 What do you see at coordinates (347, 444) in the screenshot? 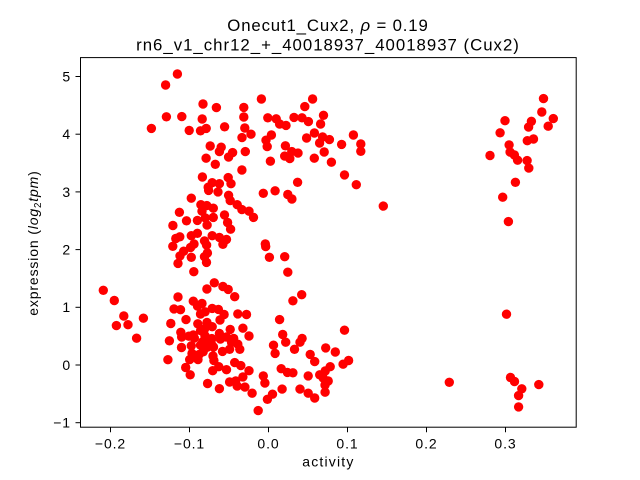
I see `svg-text: 0.1` at bounding box center [347, 444].